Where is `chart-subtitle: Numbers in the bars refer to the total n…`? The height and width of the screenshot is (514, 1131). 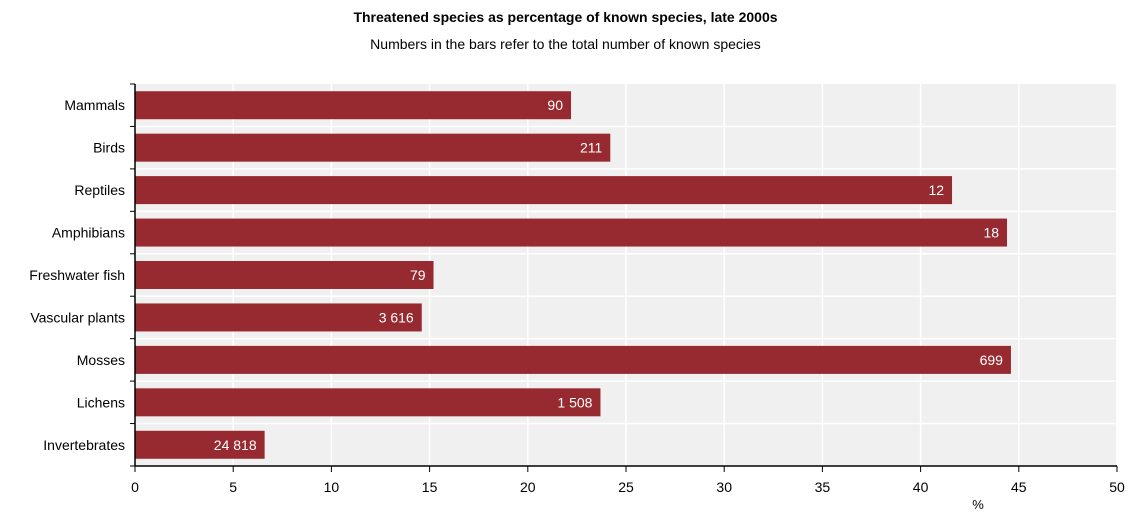
chart-subtitle: Numbers in the bars refer to the total n… is located at coordinates (565, 44).